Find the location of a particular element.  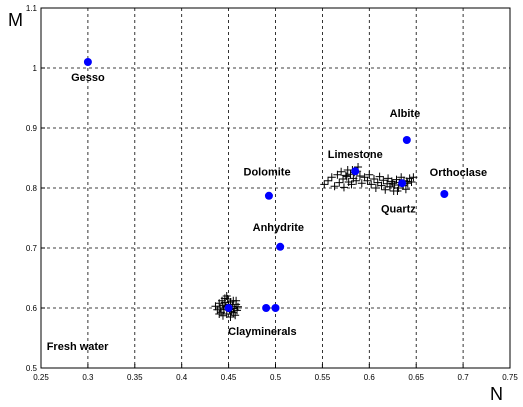

y-tick-label: 1.1 is located at coordinates (32, 8).